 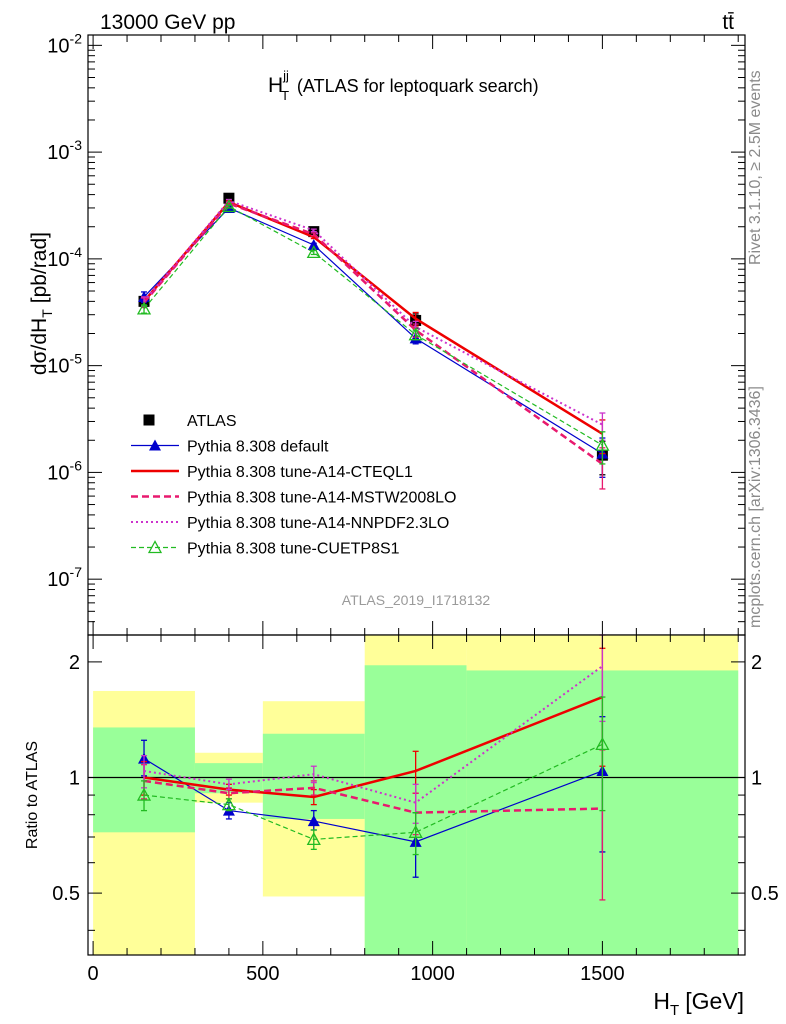 What do you see at coordinates (64, 43) in the screenshot?
I see `main-y-tick-label: 10⁻²` at bounding box center [64, 43].